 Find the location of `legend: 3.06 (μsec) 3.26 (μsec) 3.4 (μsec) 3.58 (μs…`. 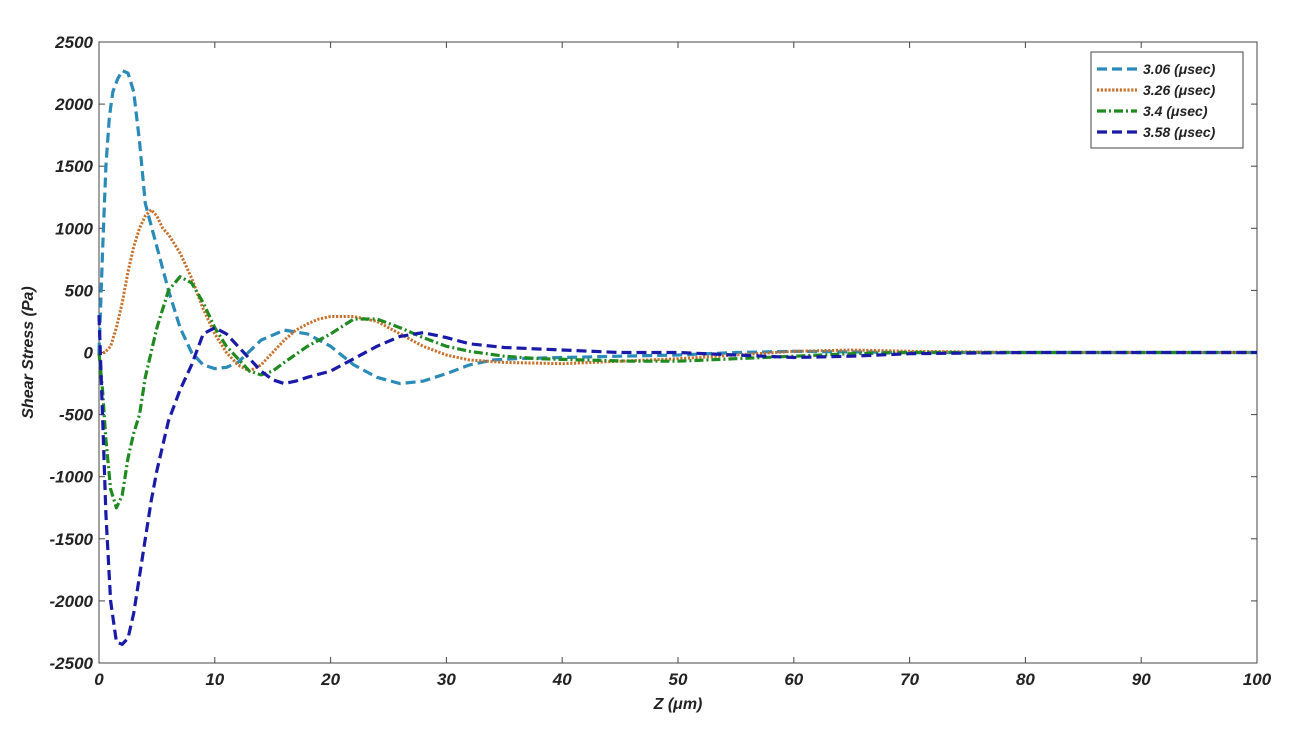

legend: 3.06 (μsec) 3.26 (μsec) 3.4 (μsec) 3.58 (μs… is located at coordinates (1167, 100).